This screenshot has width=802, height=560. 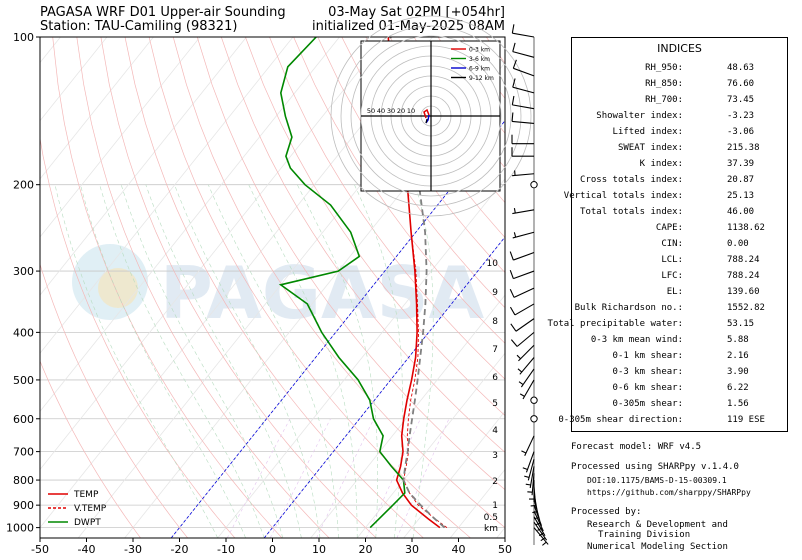 I want to click on hodograph-legend-label: 0-3 km, so click(x=479, y=50).